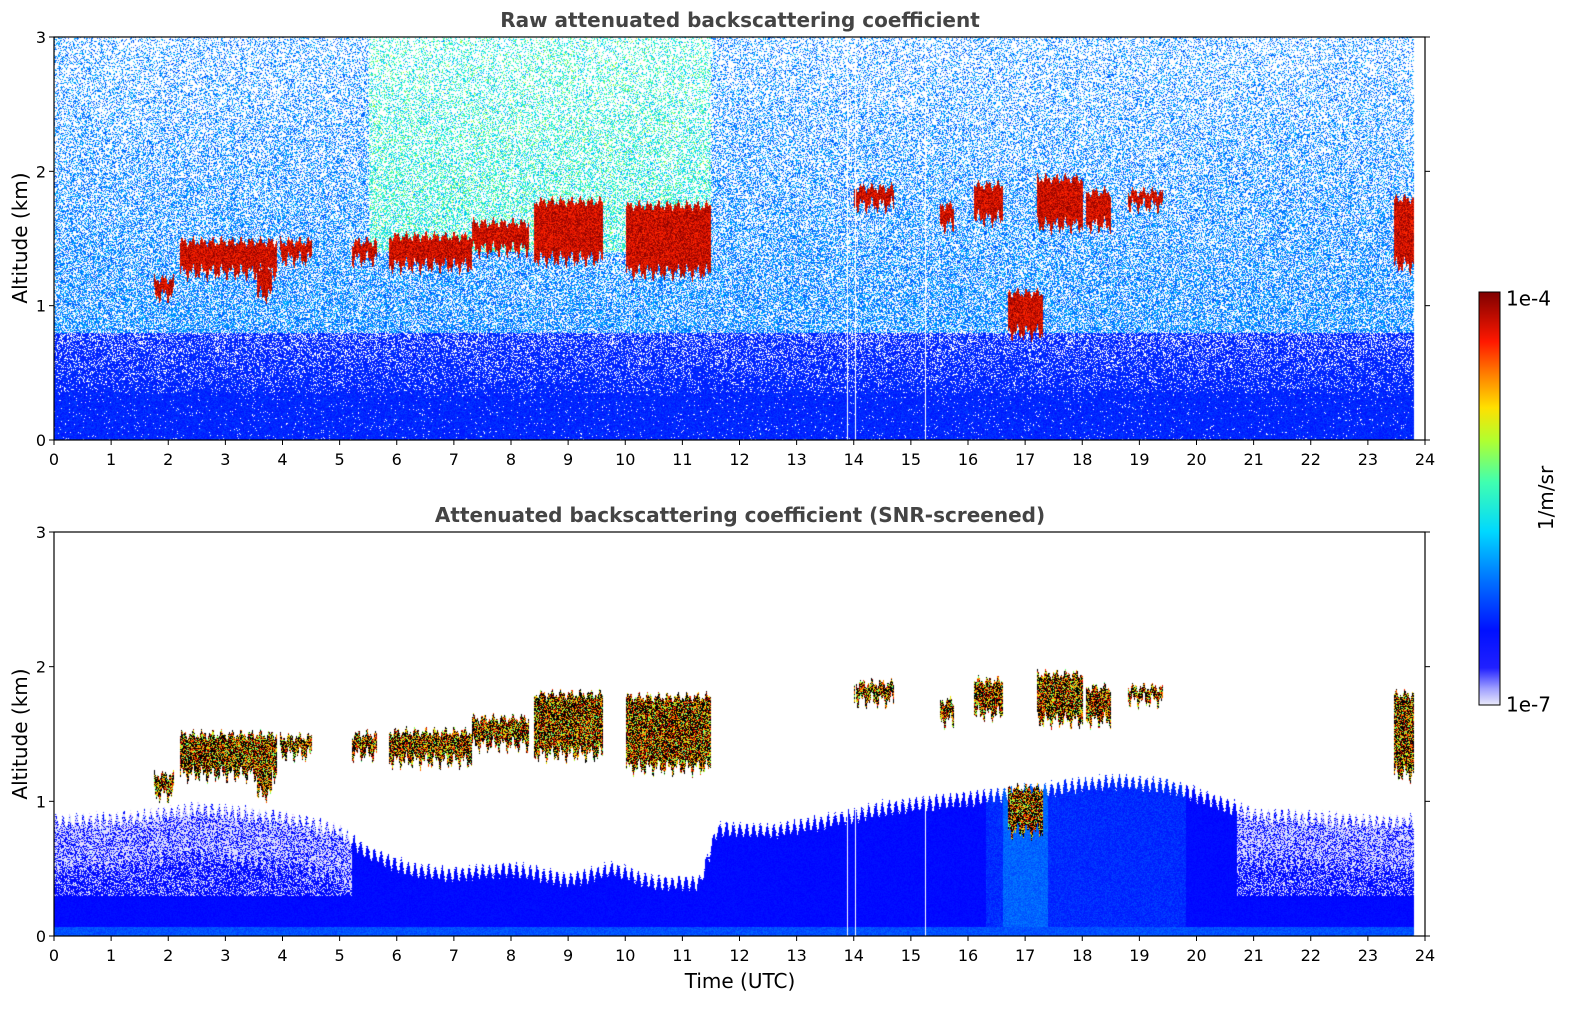  What do you see at coordinates (41, 532) in the screenshot?
I see `bottom-y-tick-label: 3` at bounding box center [41, 532].